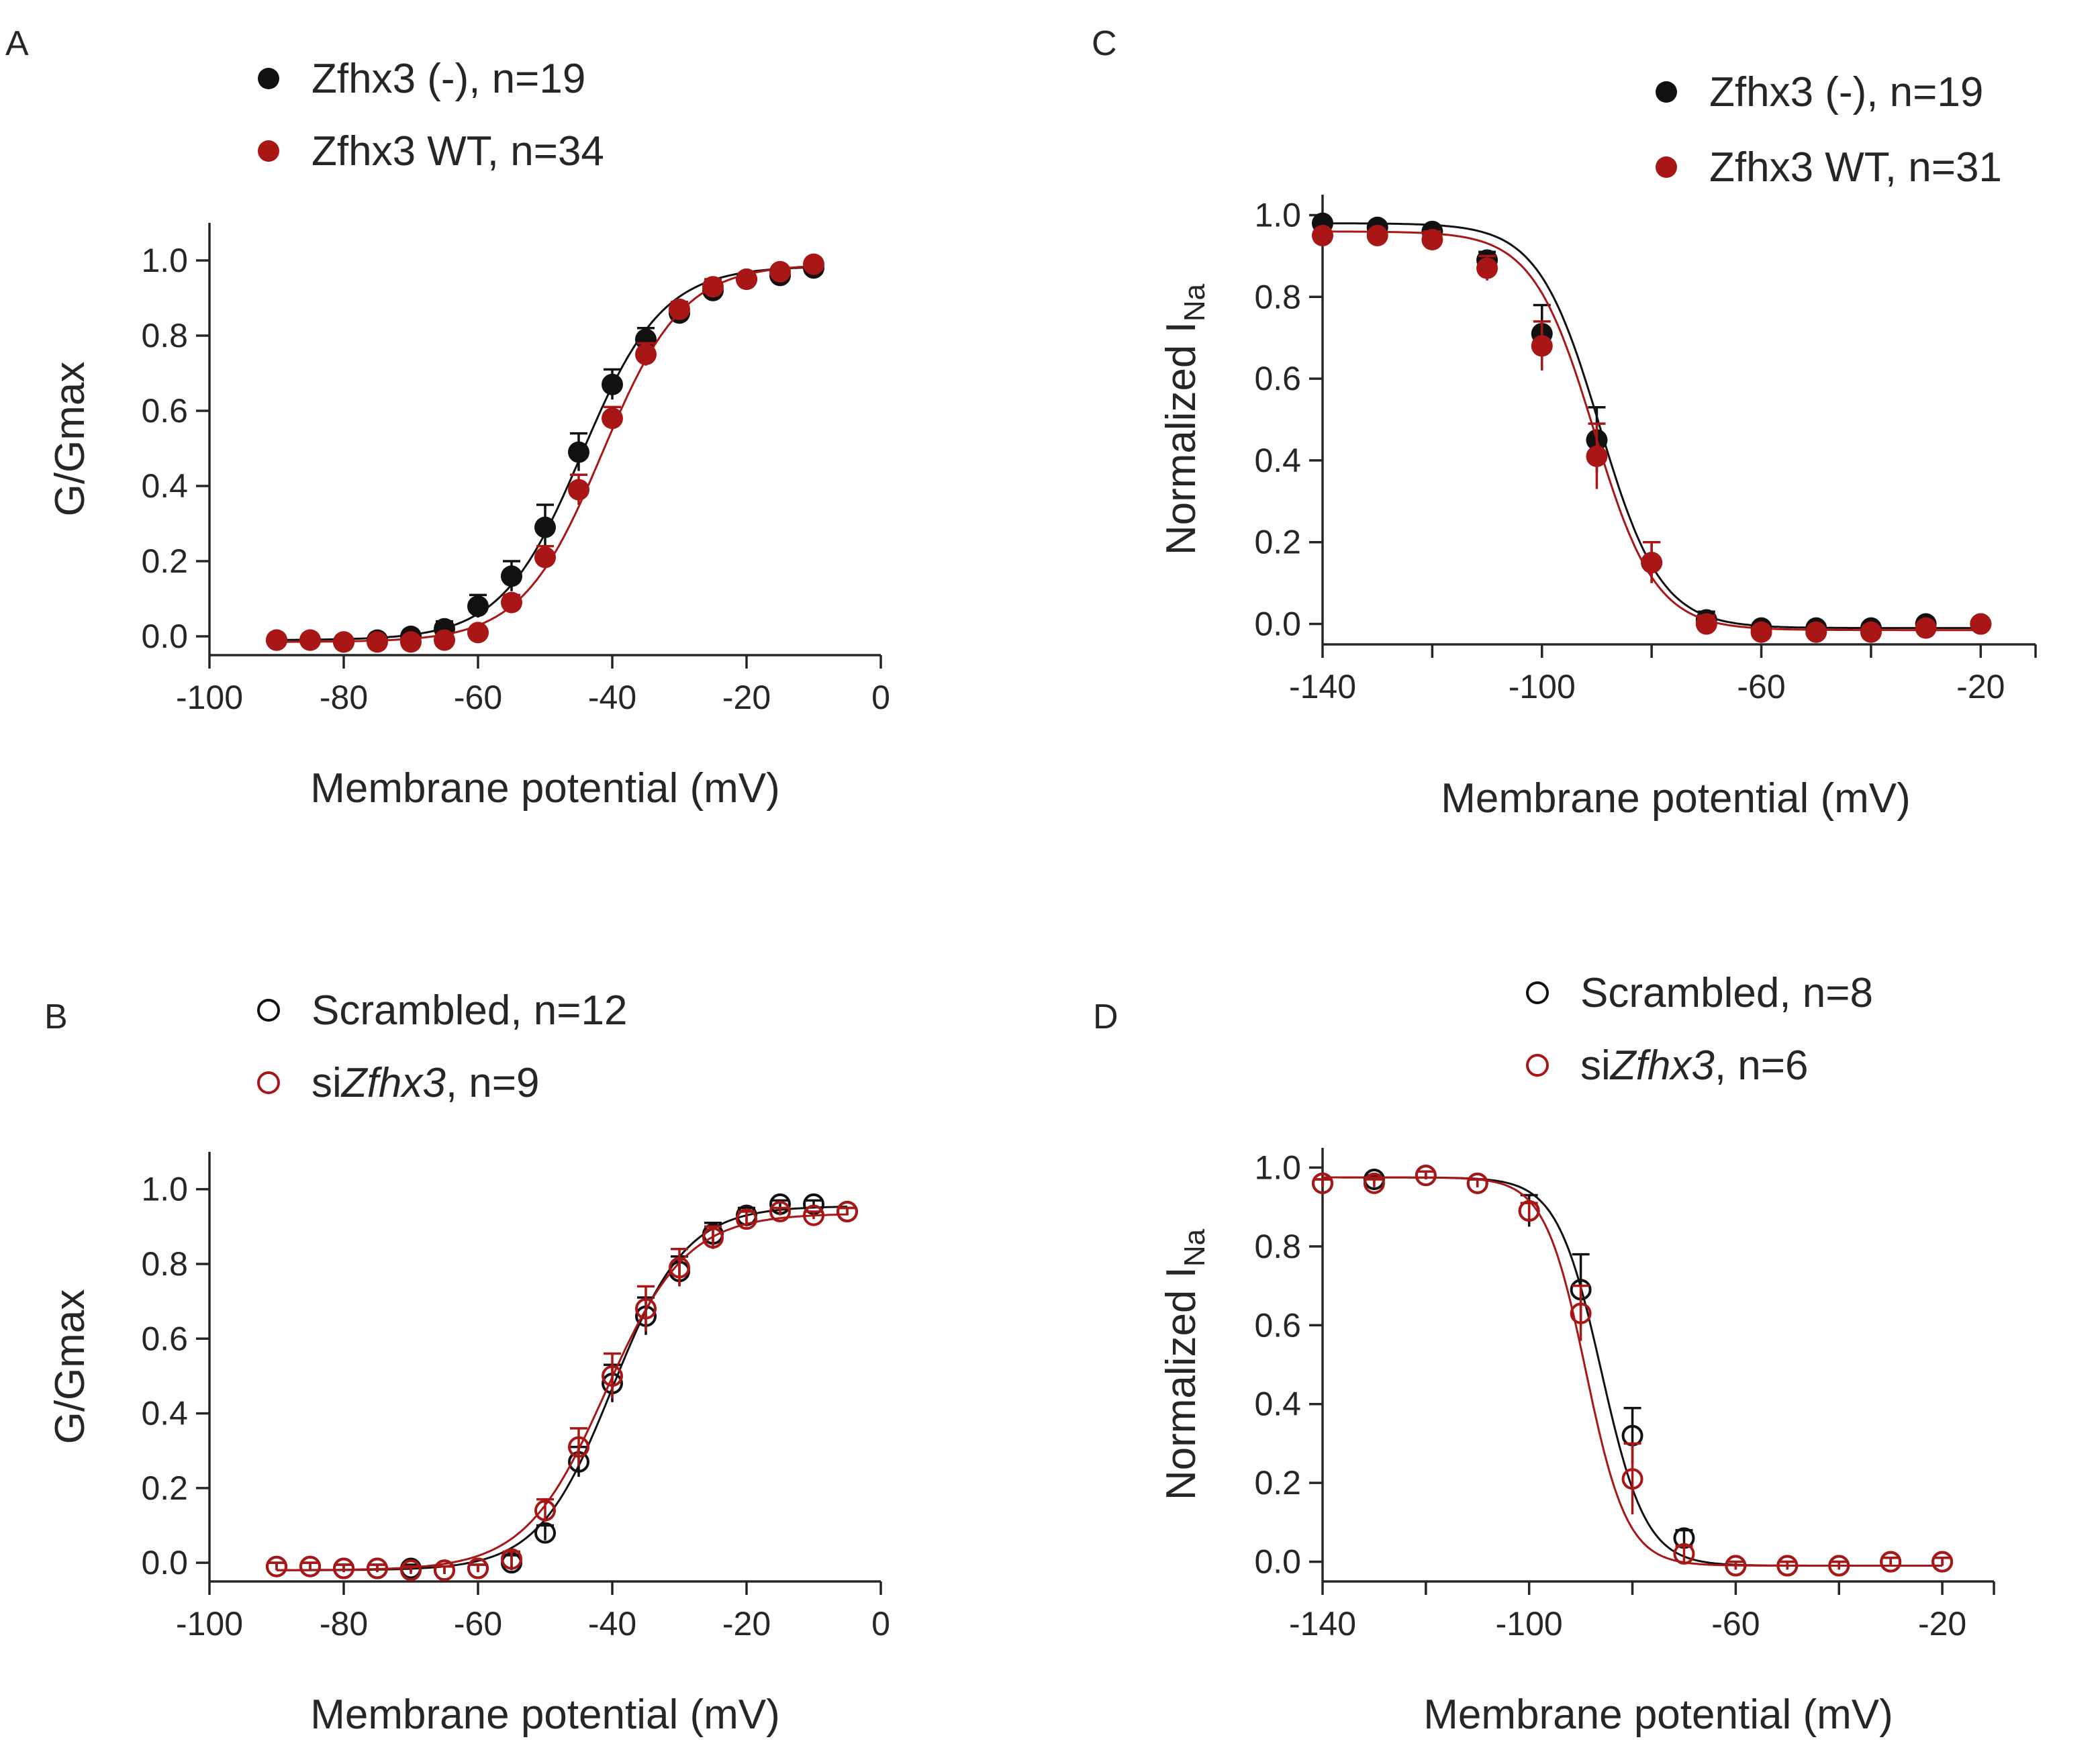  Describe the element at coordinates (70, 1367) in the screenshot. I see `y-axis-title-main: G/Gmax` at that location.